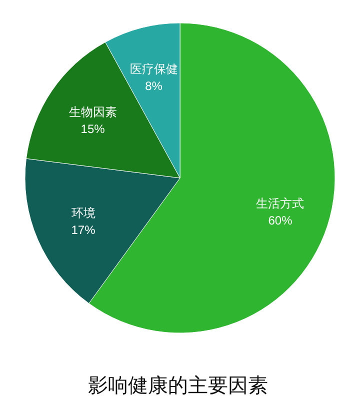  Describe the element at coordinates (280, 203) in the screenshot. I see `slice-label: 生活方式` at that location.